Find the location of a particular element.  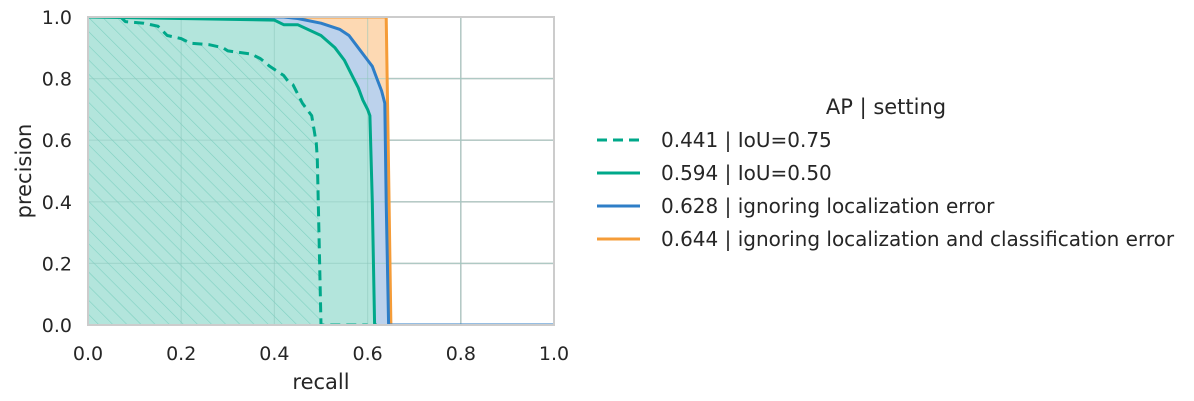

x-tick-label: 0.6 is located at coordinates (367, 354).